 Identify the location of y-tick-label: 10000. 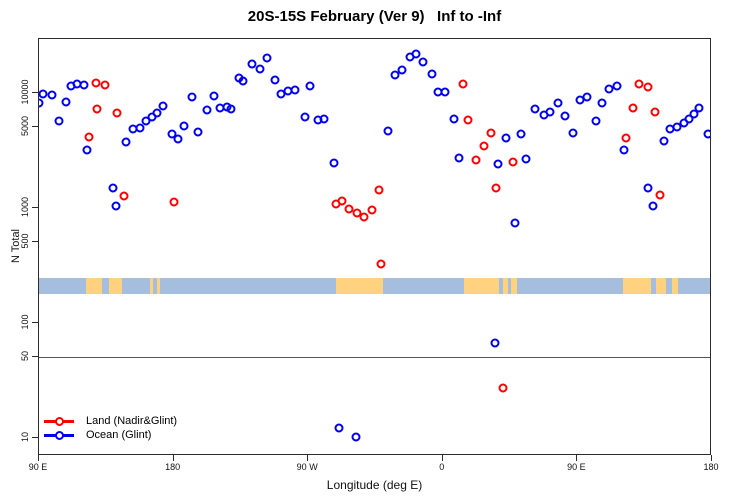
(25, 92).